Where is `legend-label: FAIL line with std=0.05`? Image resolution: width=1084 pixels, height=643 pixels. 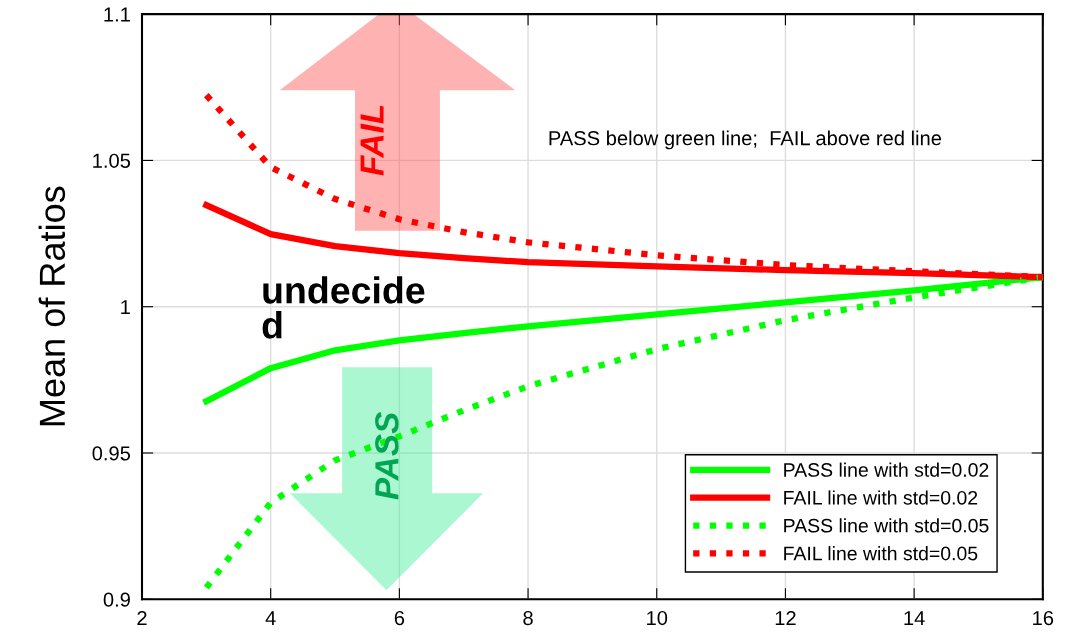
legend-label: FAIL line with std=0.05 is located at coordinates (881, 553).